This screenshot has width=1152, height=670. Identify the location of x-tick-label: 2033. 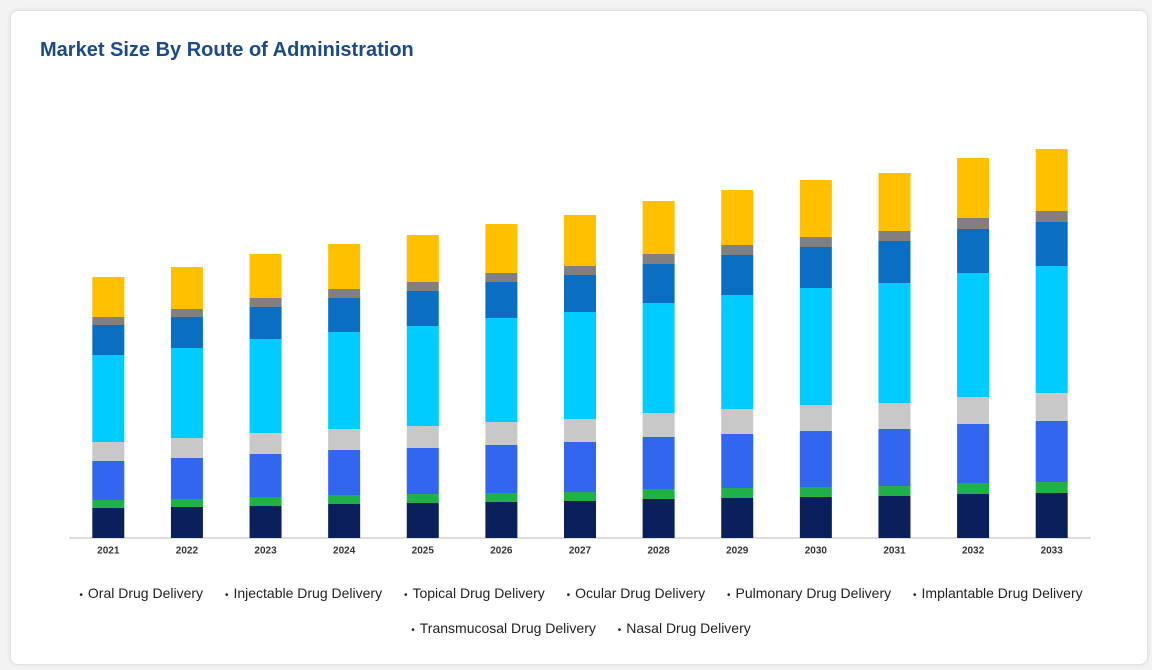
(1052, 551).